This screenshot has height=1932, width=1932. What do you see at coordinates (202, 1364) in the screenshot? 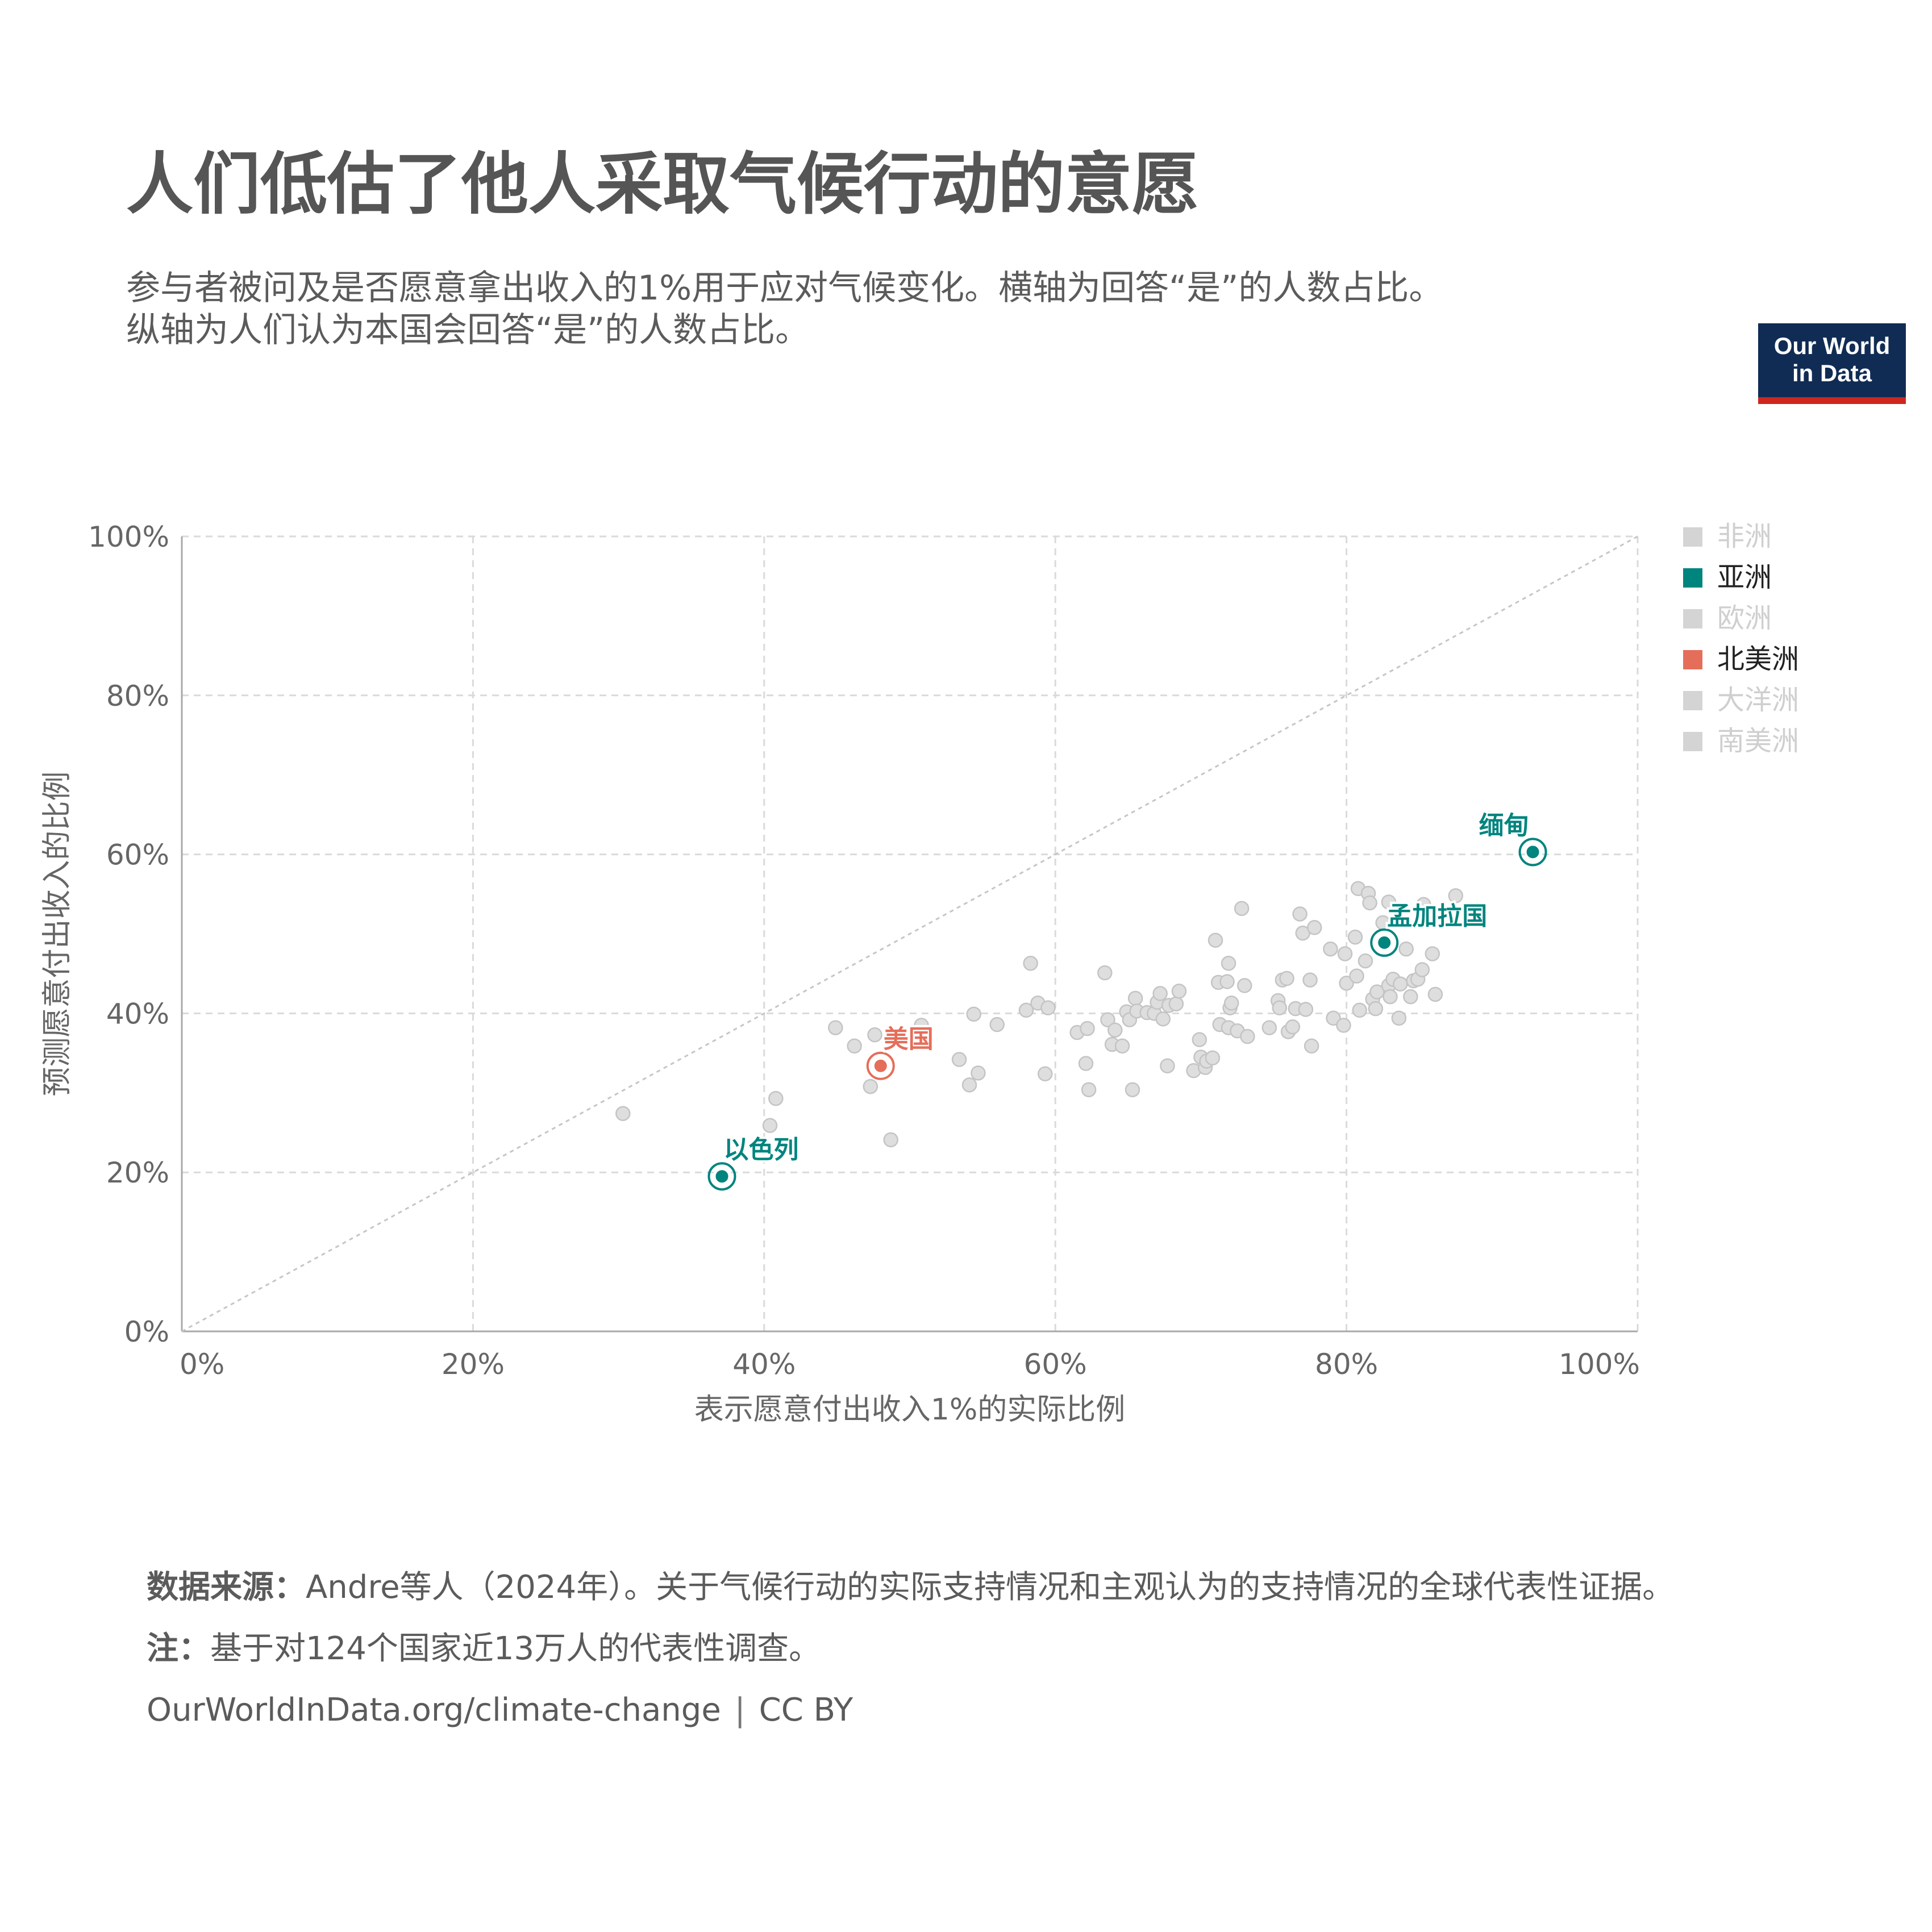
I see `x-tick-label: 0%` at bounding box center [202, 1364].